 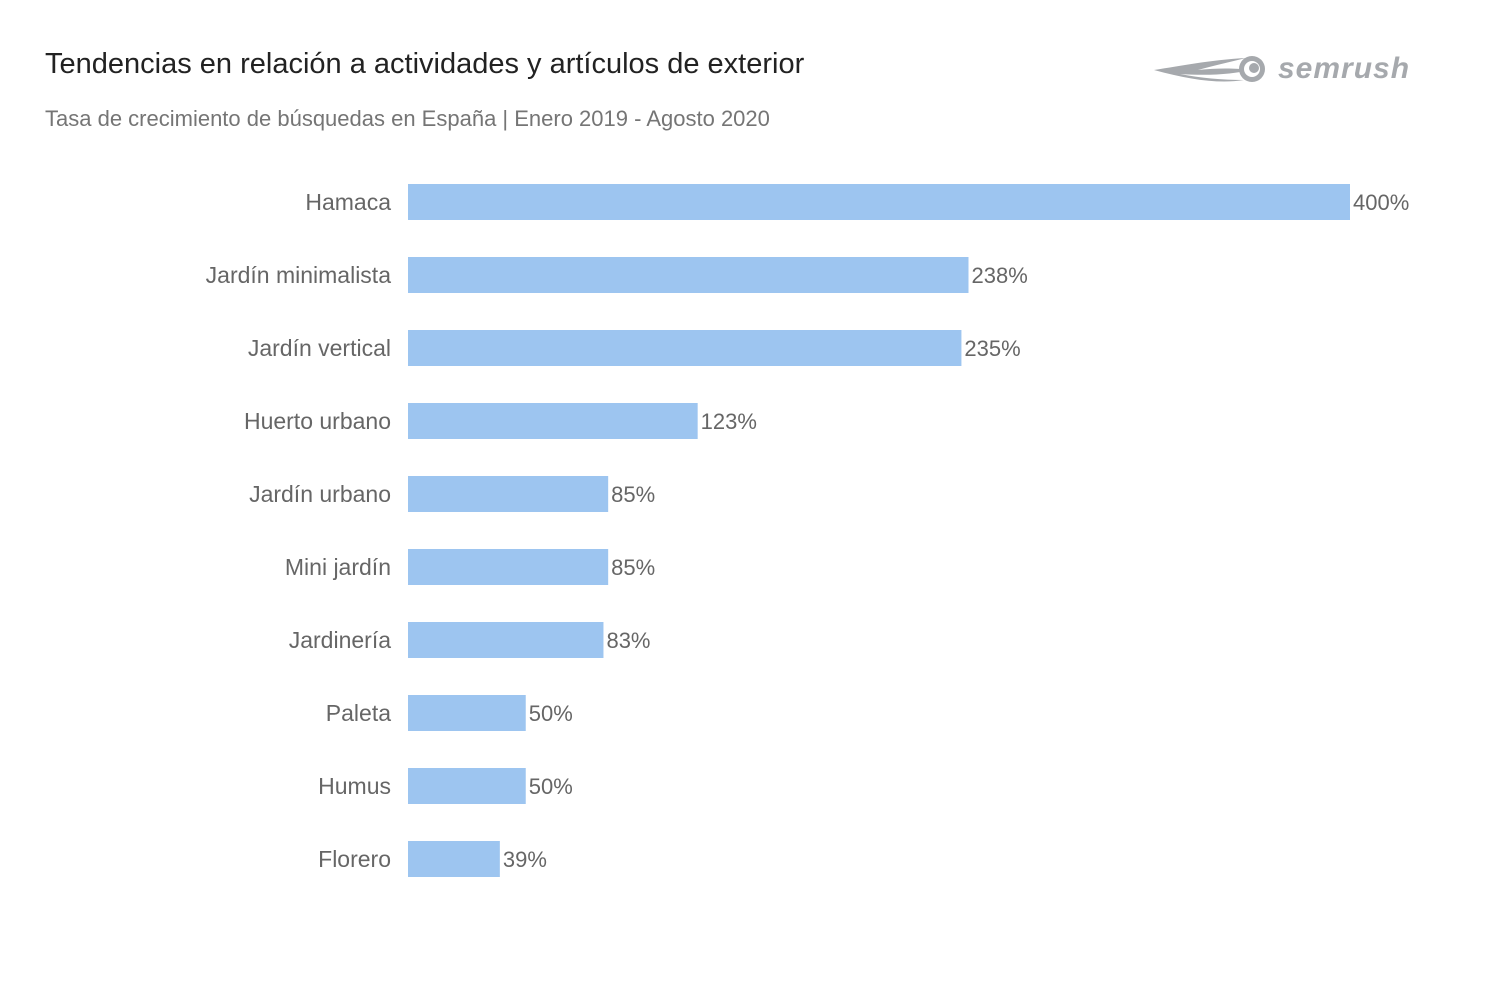 What do you see at coordinates (340, 640) in the screenshot?
I see `category-label: Jardinería` at bounding box center [340, 640].